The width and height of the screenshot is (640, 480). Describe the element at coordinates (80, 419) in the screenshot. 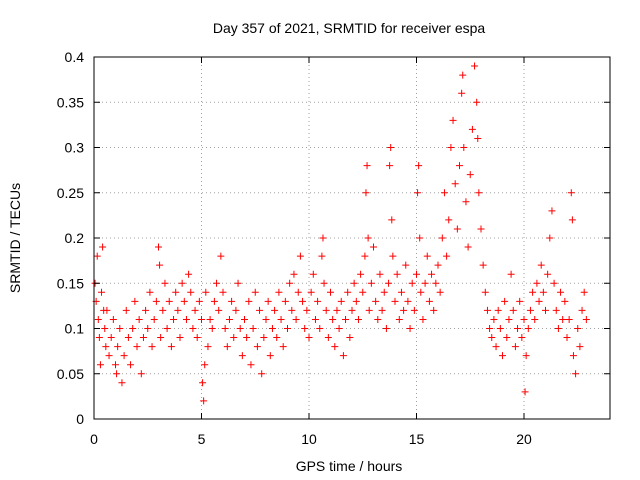

I see `y-tick-label: 0` at that location.